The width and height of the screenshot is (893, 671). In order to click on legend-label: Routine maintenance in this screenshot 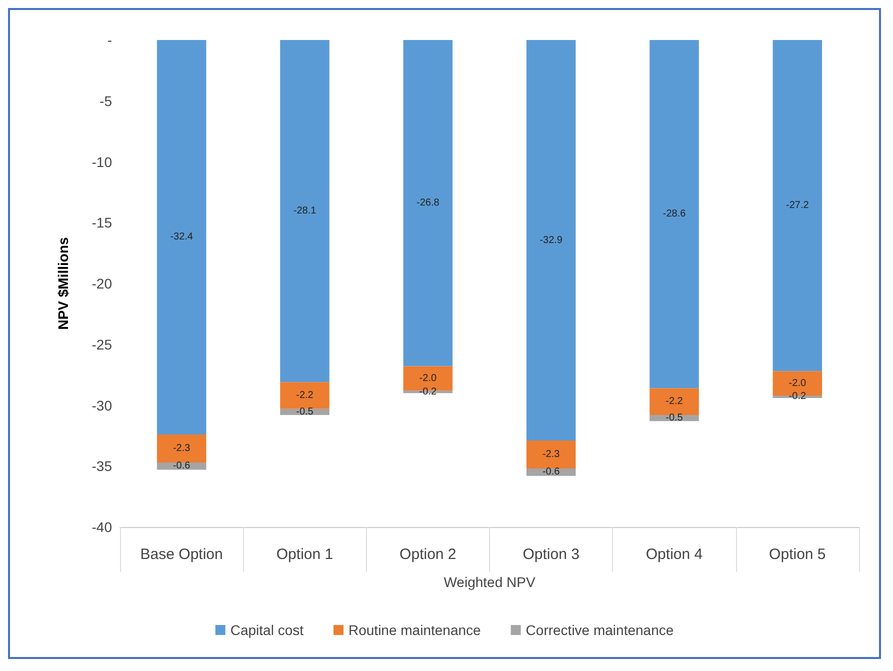, I will do `click(415, 630)`.